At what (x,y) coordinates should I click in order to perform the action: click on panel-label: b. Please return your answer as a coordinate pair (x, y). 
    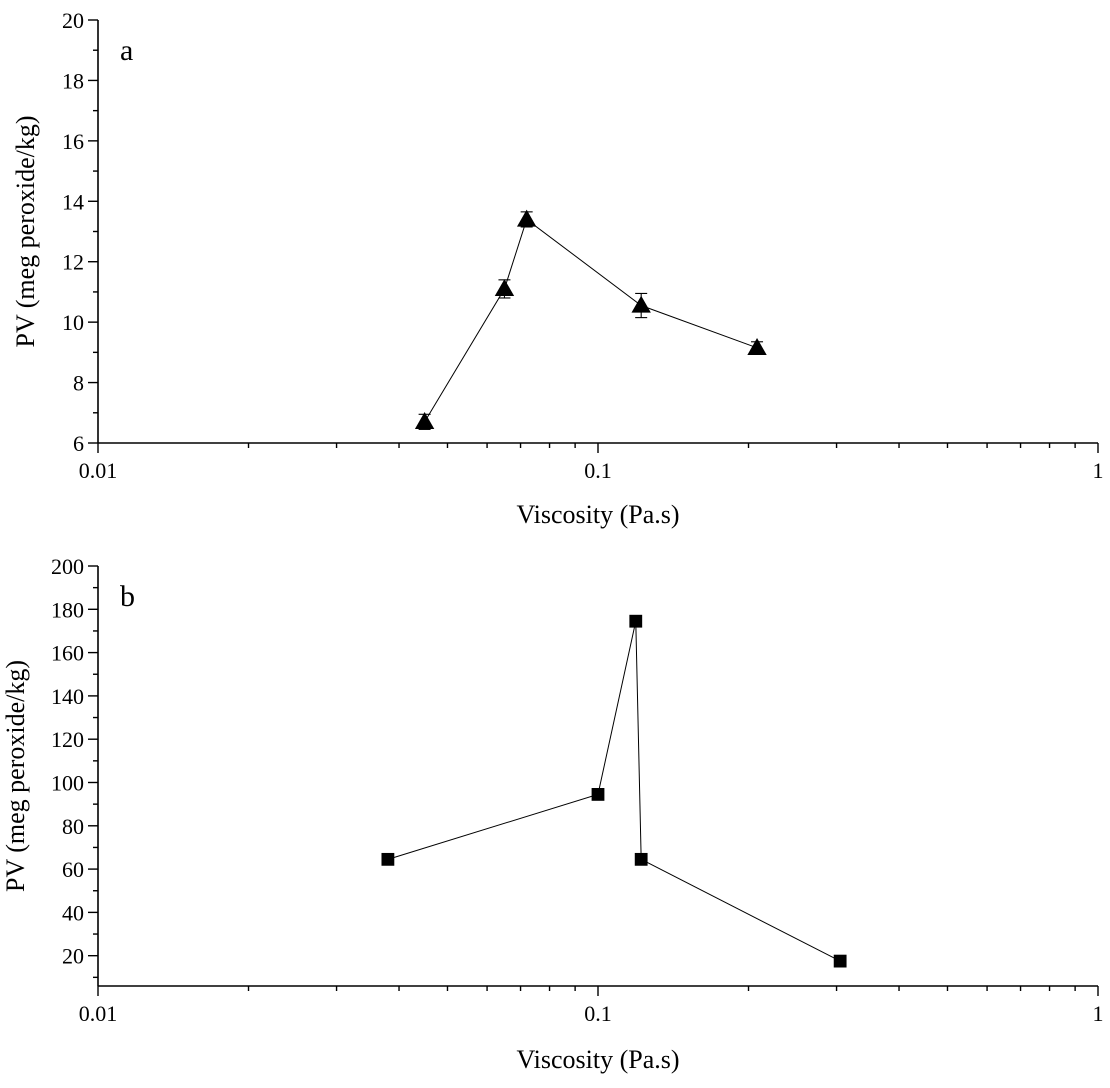
    Looking at the image, I should click on (127, 596).